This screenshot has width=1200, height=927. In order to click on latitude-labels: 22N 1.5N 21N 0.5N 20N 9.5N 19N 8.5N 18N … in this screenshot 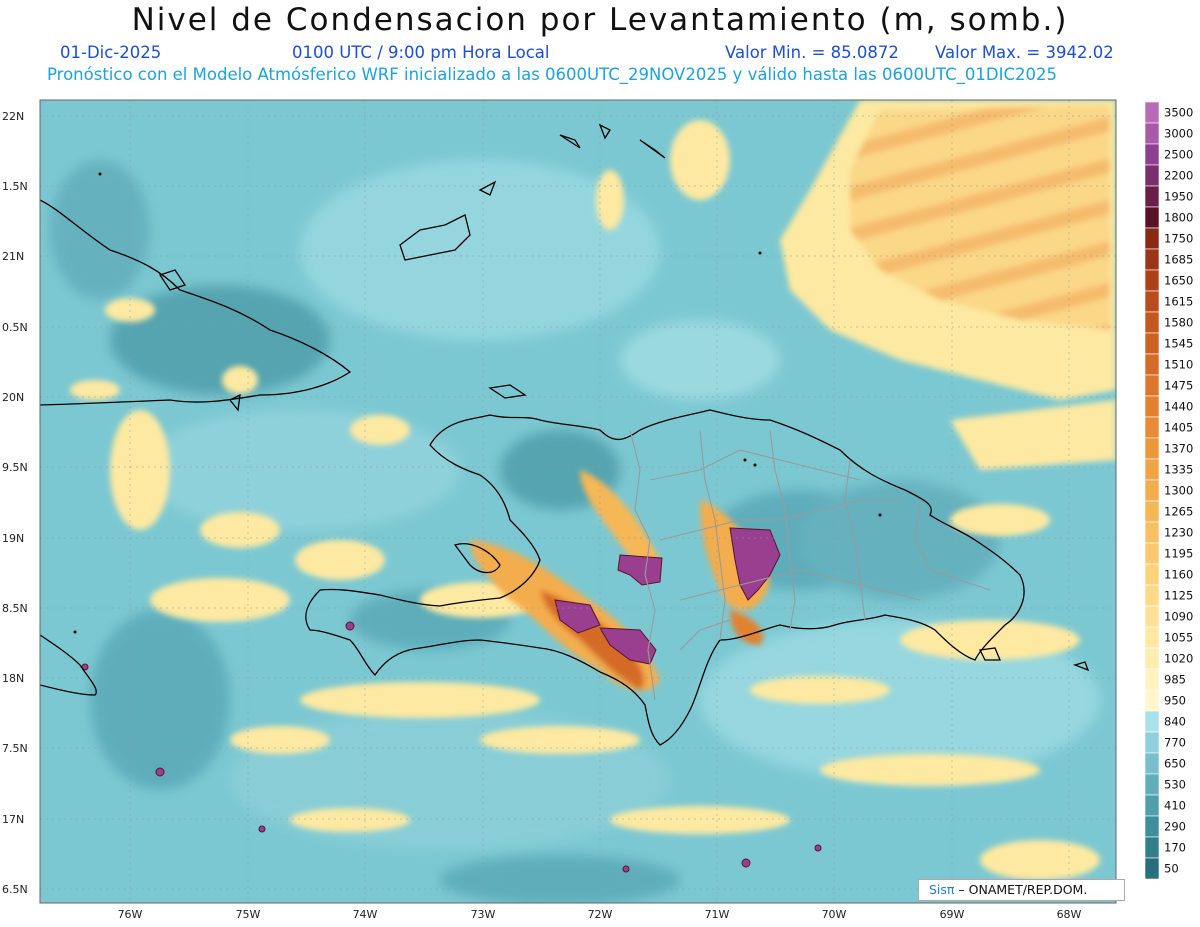, I will do `click(15, 503)`.